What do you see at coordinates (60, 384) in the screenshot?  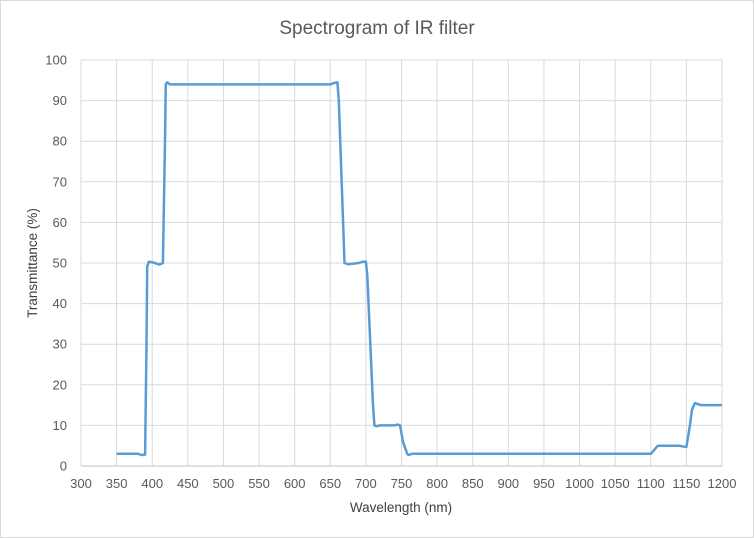 I see `y-tick-label: 20` at bounding box center [60, 384].